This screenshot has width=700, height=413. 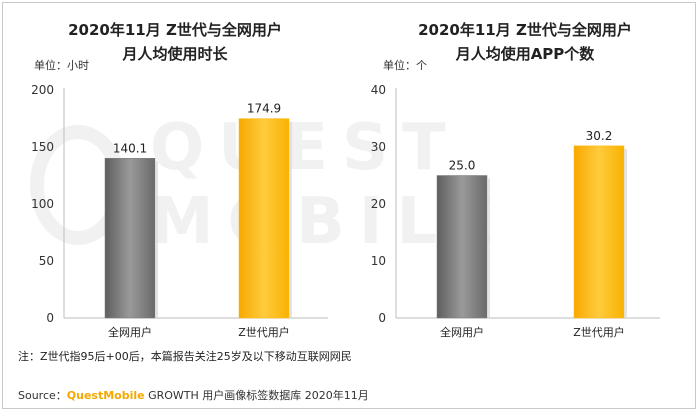 What do you see at coordinates (42, 90) in the screenshot?
I see `chart1-y-tick-label: 200` at bounding box center [42, 90].